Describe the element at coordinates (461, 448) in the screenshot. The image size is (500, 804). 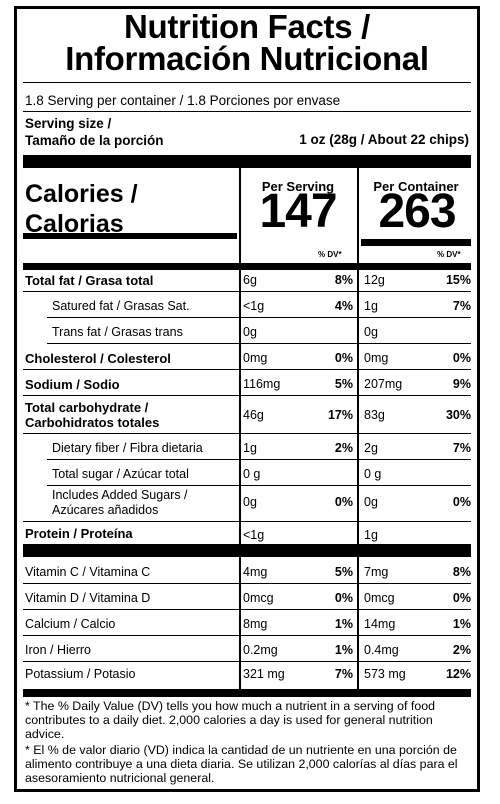
I see `fiber-container-dv: 7%` at that location.